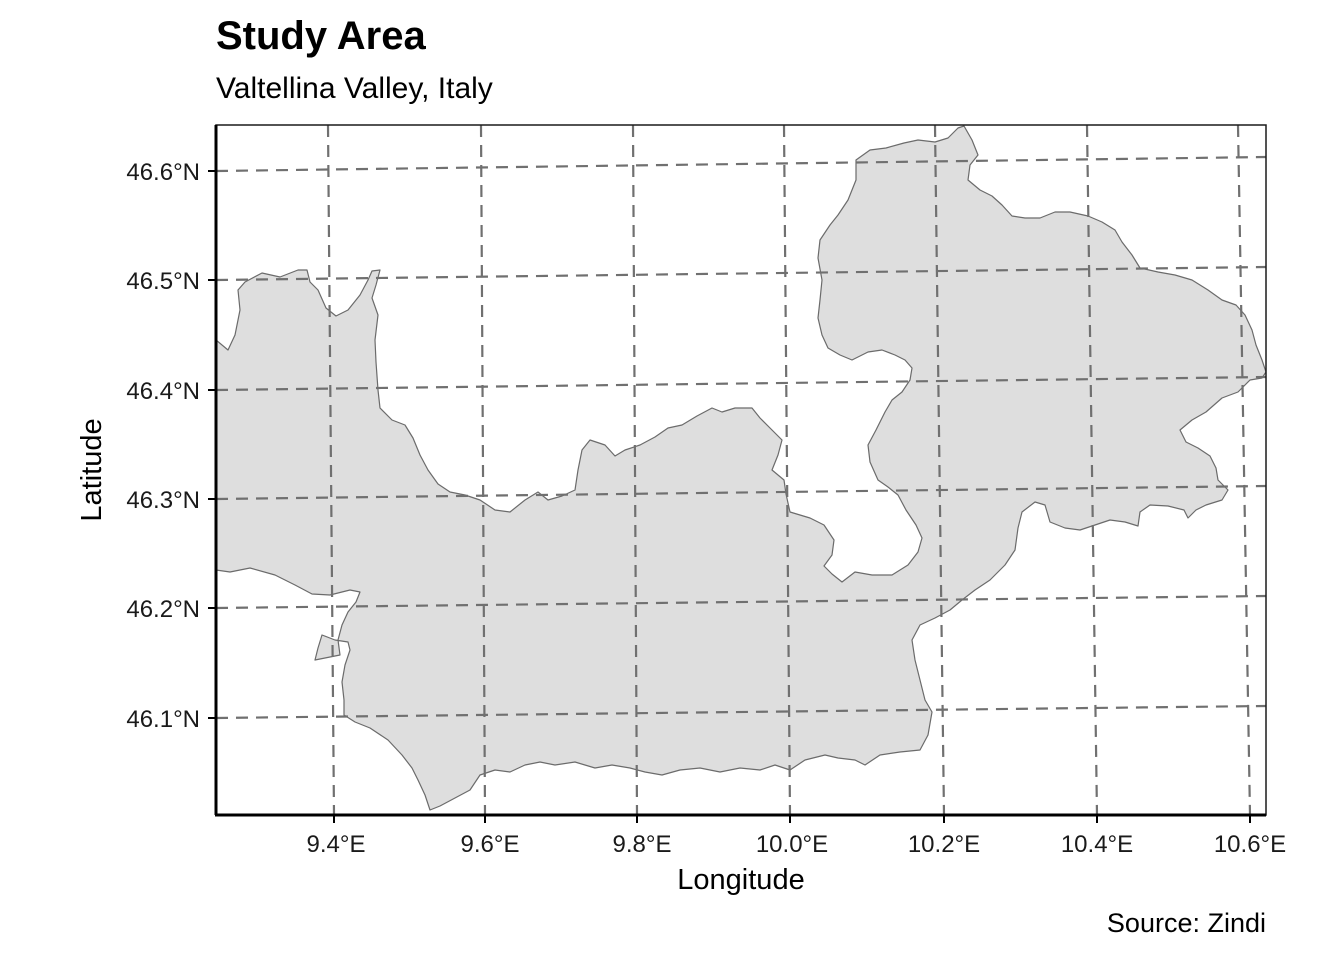 This screenshot has width=1344, height=960. What do you see at coordinates (212, 444) in the screenshot?
I see `y-axis-ticks` at bounding box center [212, 444].